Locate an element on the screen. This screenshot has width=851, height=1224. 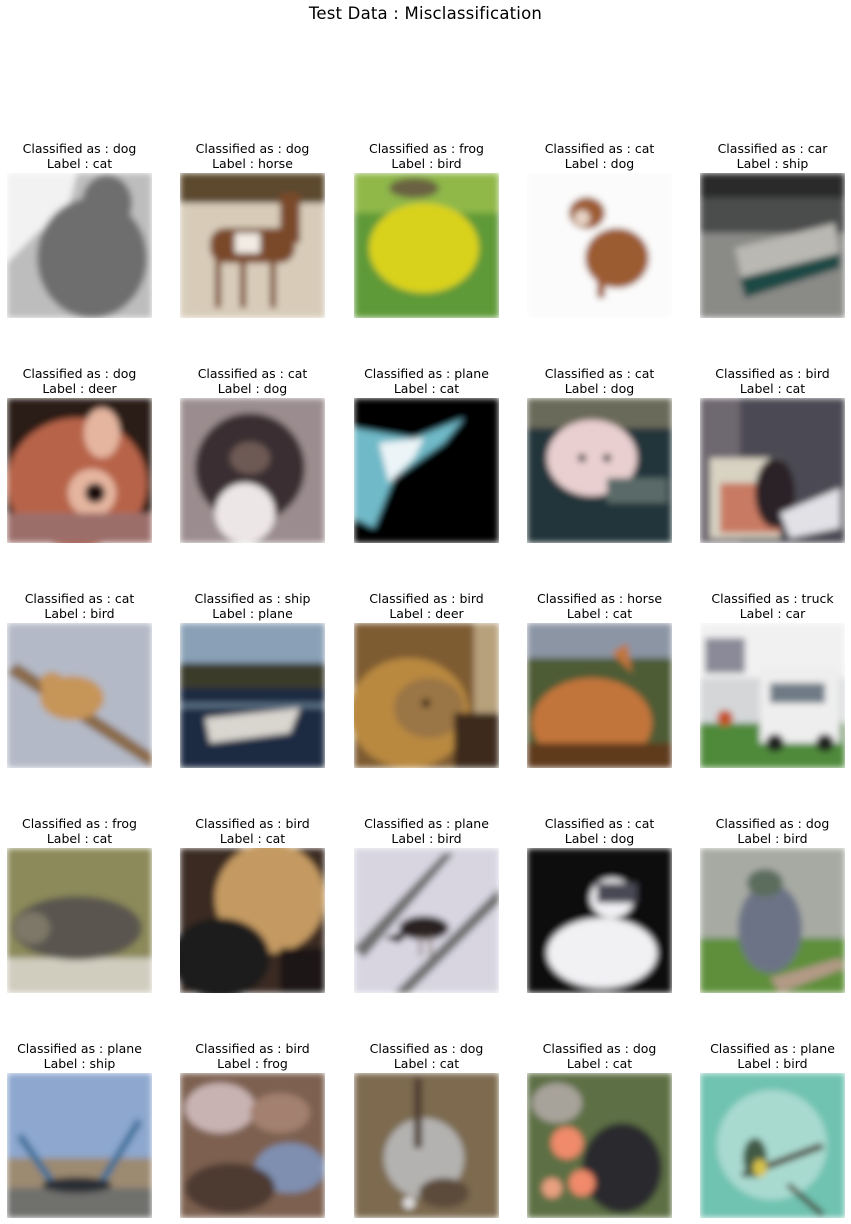
thumbnail-caption: Classified as : car Label : ship is located at coordinates (765, 156).